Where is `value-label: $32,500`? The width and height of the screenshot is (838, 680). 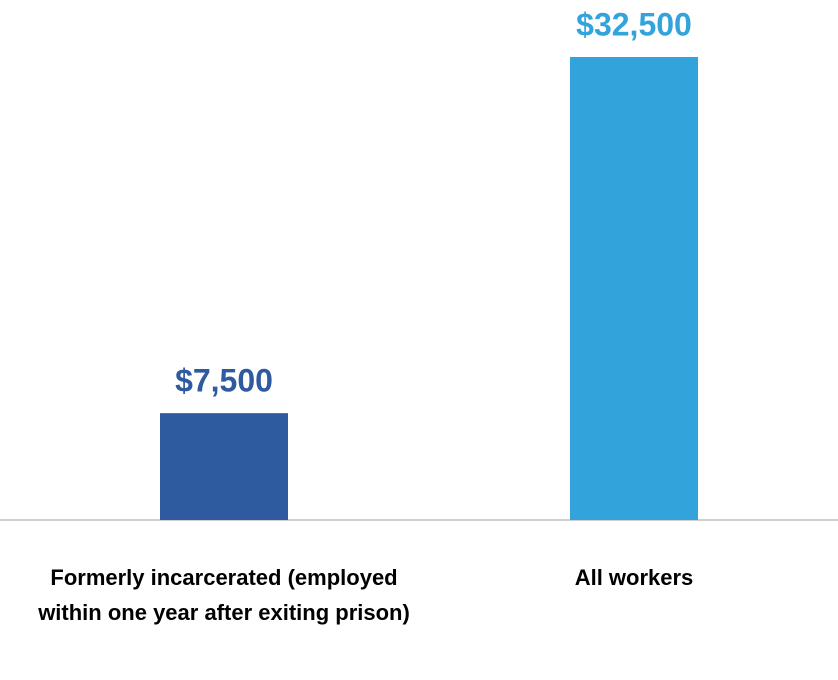 value-label: $32,500 is located at coordinates (634, 24).